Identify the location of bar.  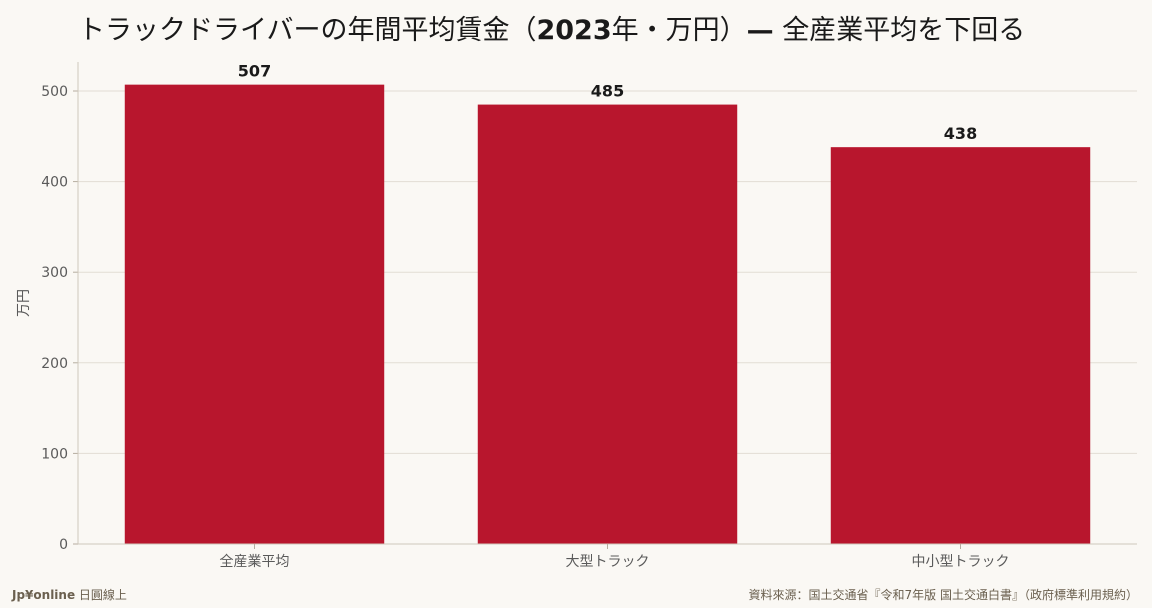
(960, 346).